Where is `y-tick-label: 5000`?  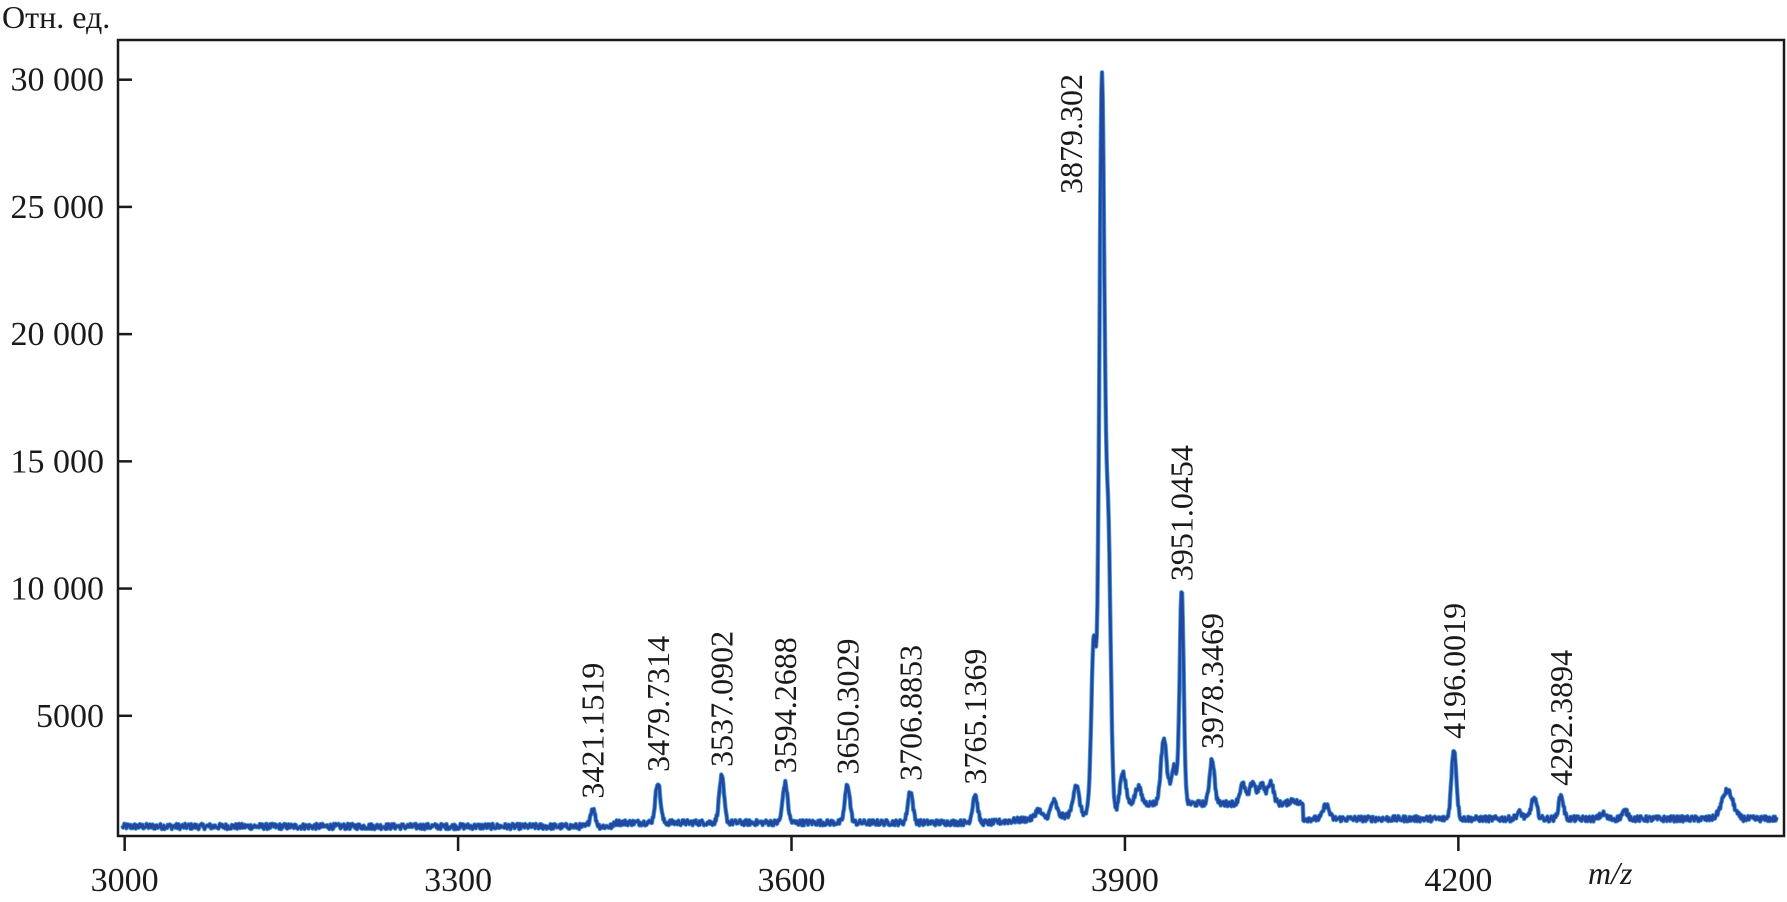
y-tick-label: 5000 is located at coordinates (70, 716).